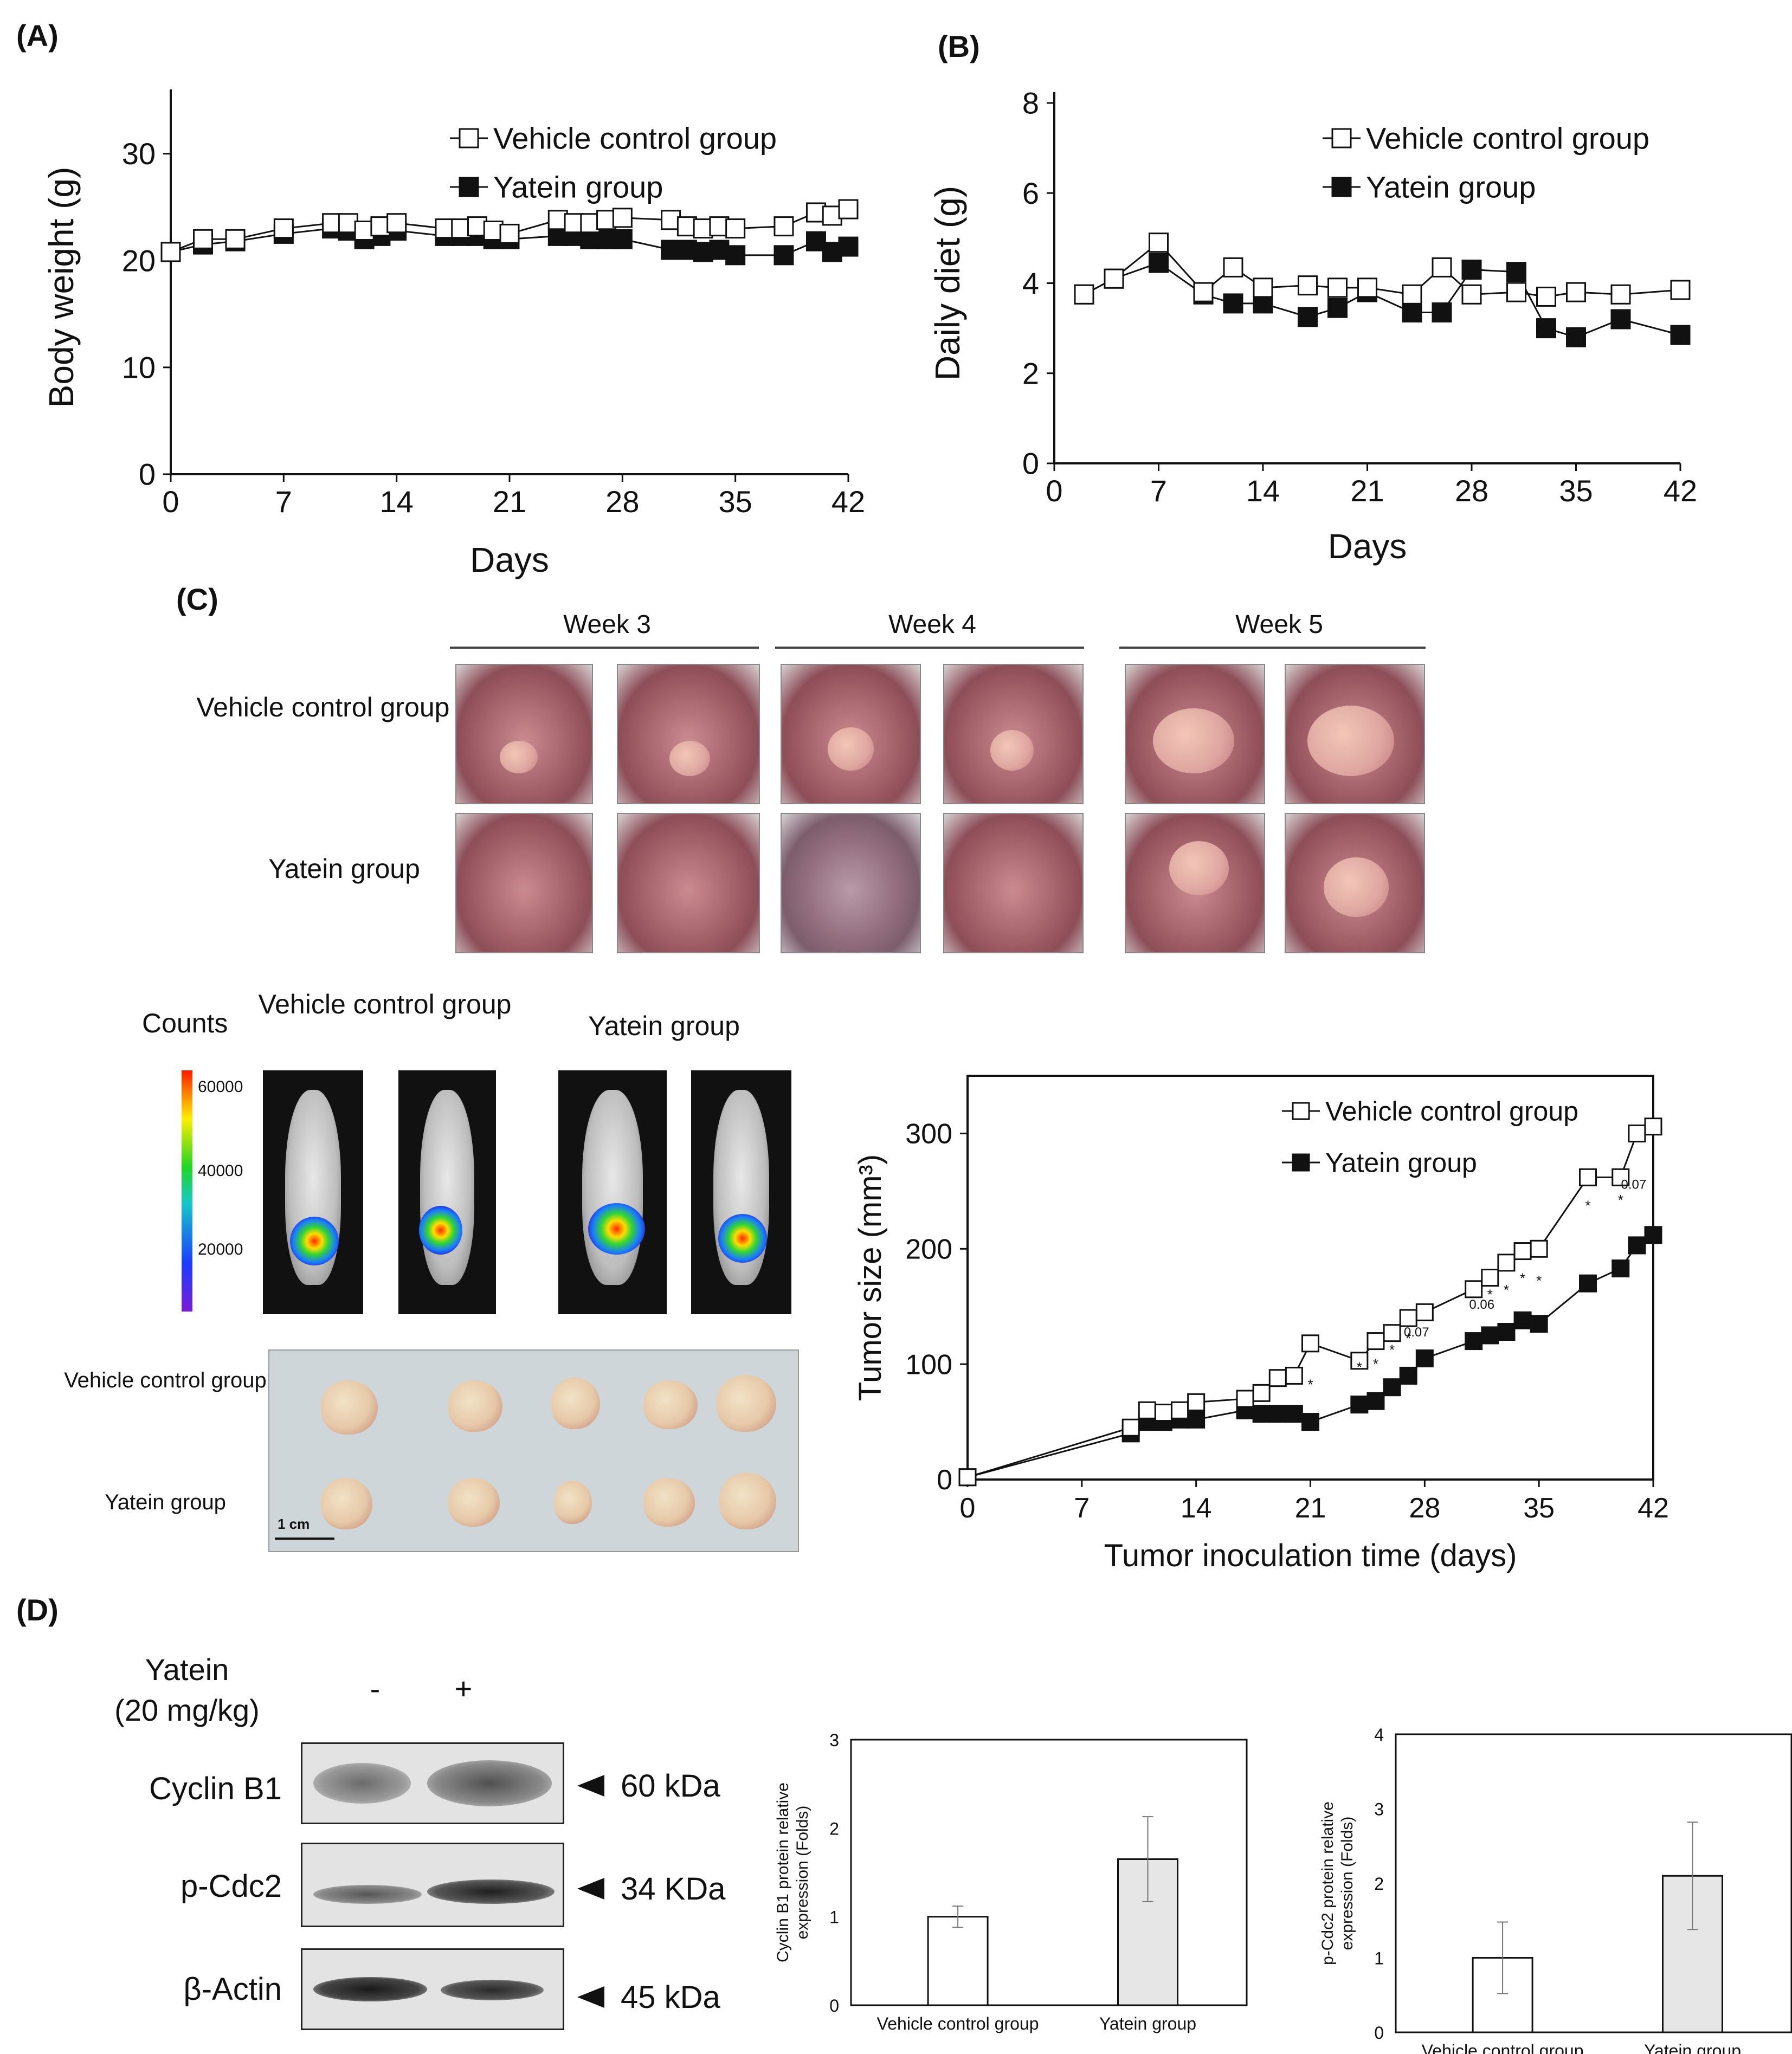 This screenshot has height=2054, width=1792. Describe the element at coordinates (622, 502) in the screenshot. I see `x-tick-label: 28` at that location.